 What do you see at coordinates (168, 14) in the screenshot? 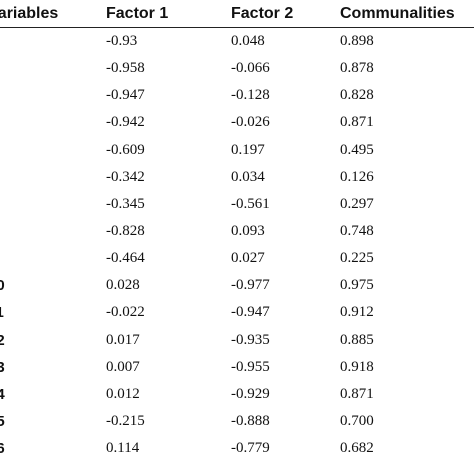
I see `header-factor-1: Factor 1` at bounding box center [168, 14].